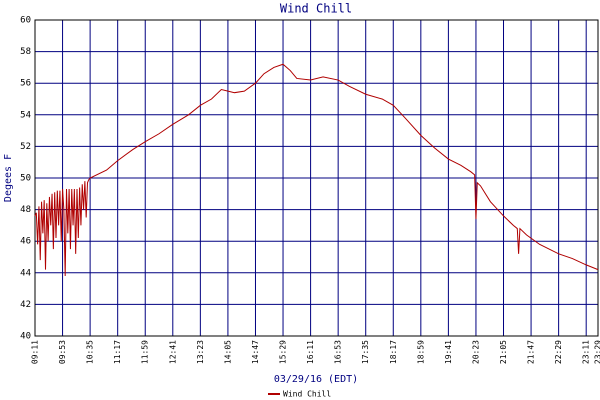  What do you see at coordinates (25, 273) in the screenshot?
I see `y-tick-label: 44` at bounding box center [25, 273].